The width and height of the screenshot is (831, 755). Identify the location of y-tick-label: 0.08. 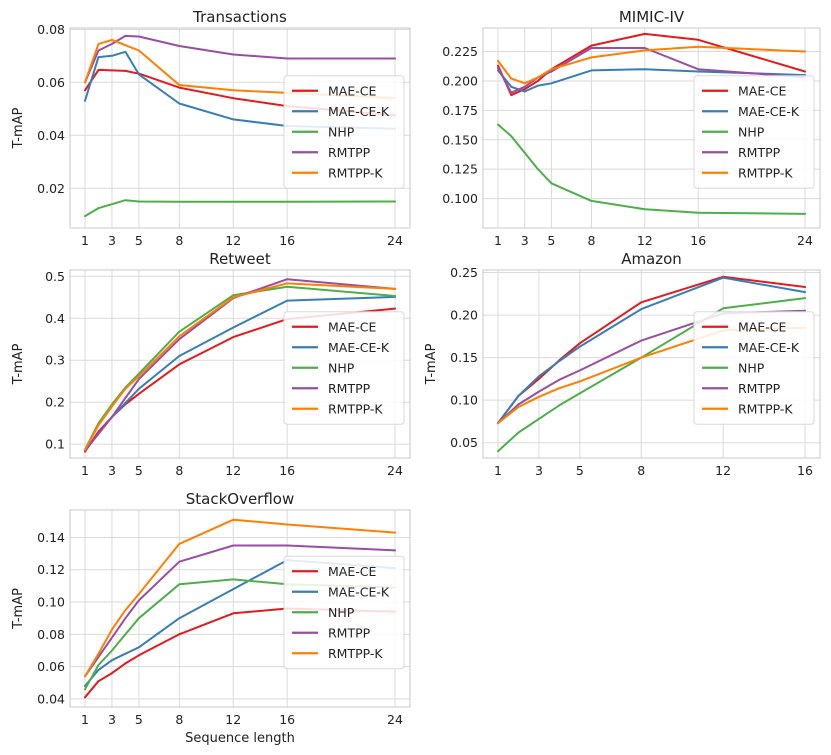
(51, 29).